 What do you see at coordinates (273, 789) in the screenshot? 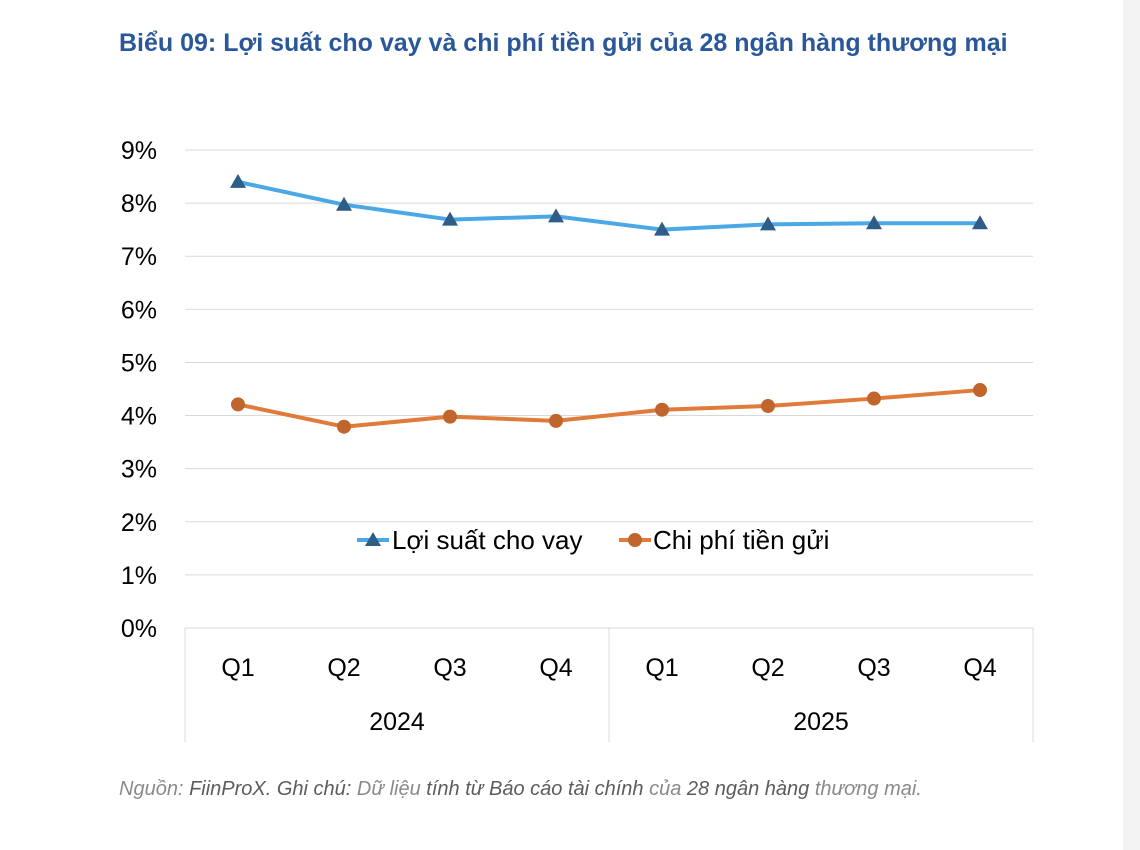
I see `source-provider: FiinProX. Ghi chú:` at bounding box center [273, 789].